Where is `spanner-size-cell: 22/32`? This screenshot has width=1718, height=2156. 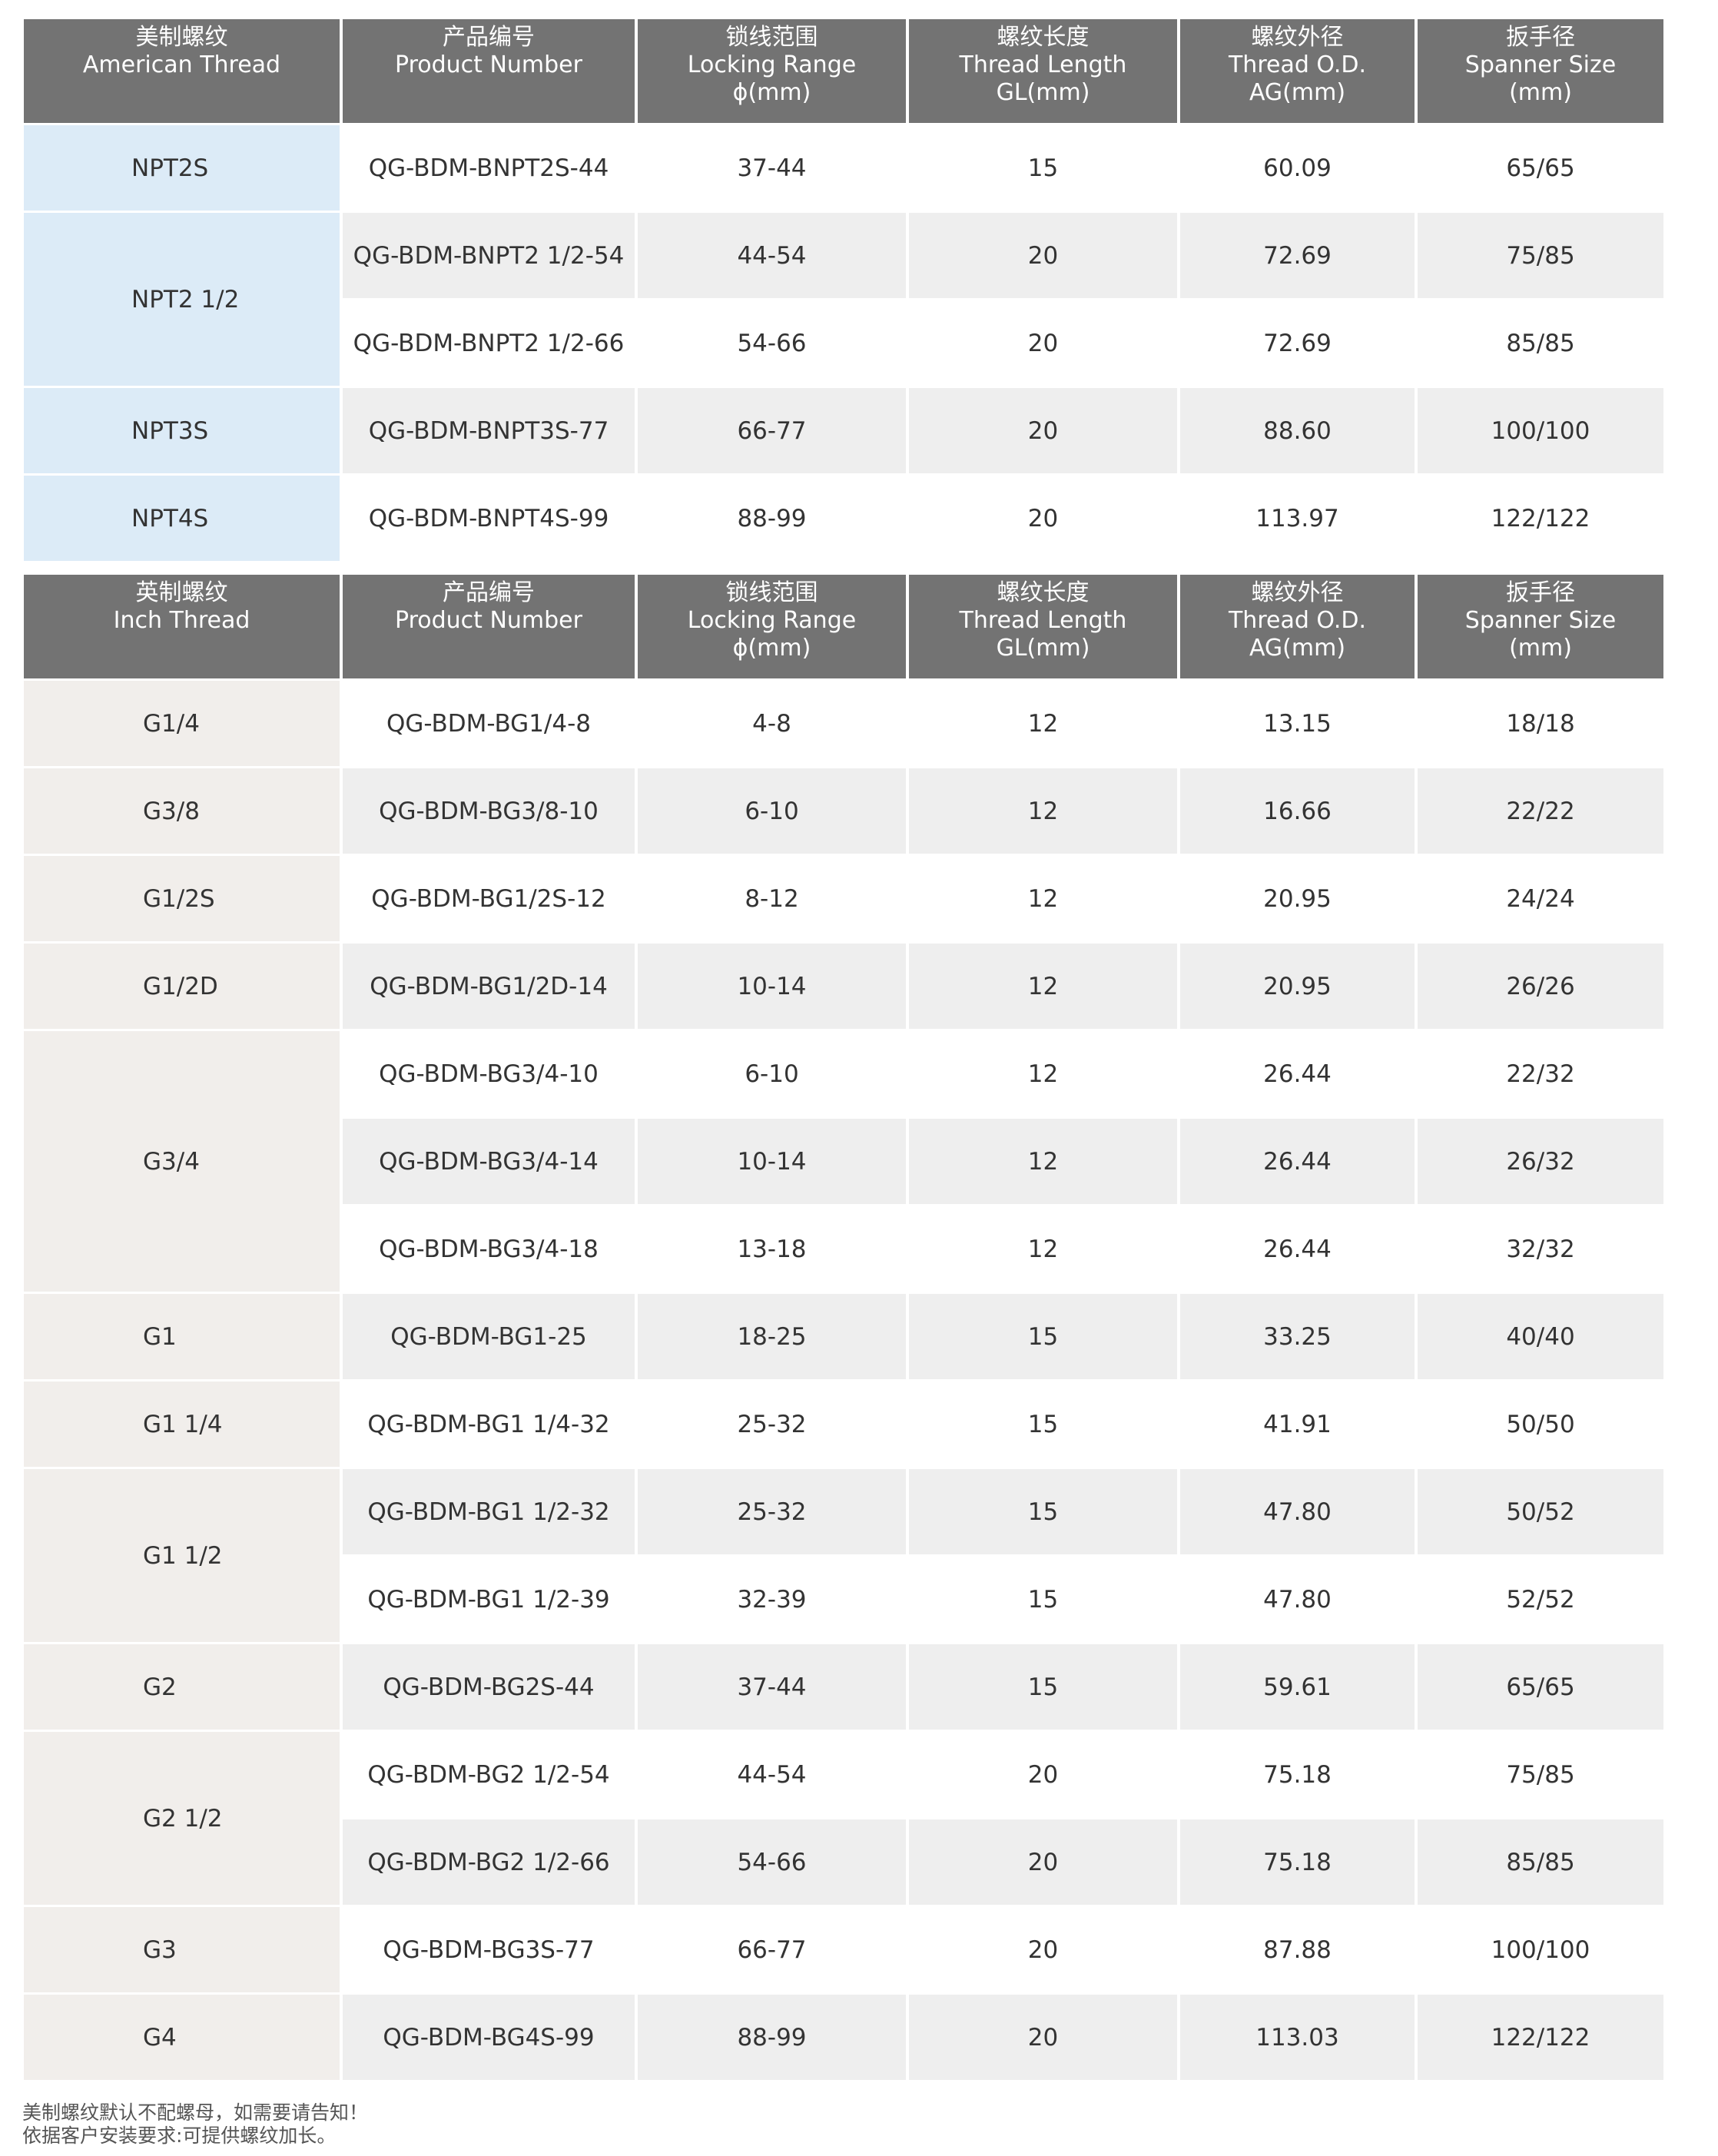
spanner-size-cell: 22/32 is located at coordinates (1540, 1073).